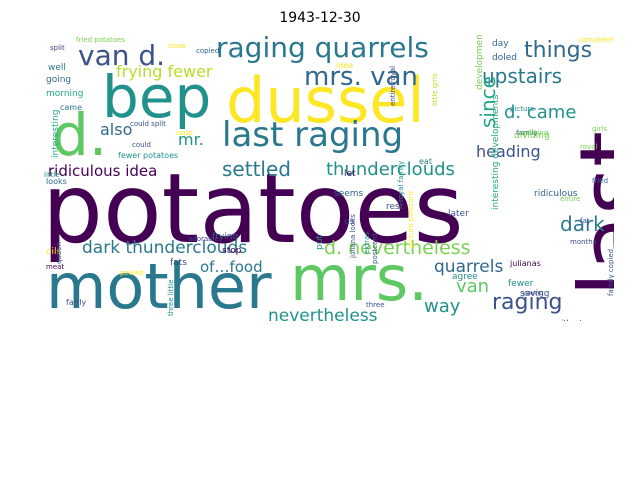 The height and width of the screenshot is (480, 640). Describe the element at coordinates (361, 77) in the screenshot. I see `word-cloud-word: mrs. van` at that location.